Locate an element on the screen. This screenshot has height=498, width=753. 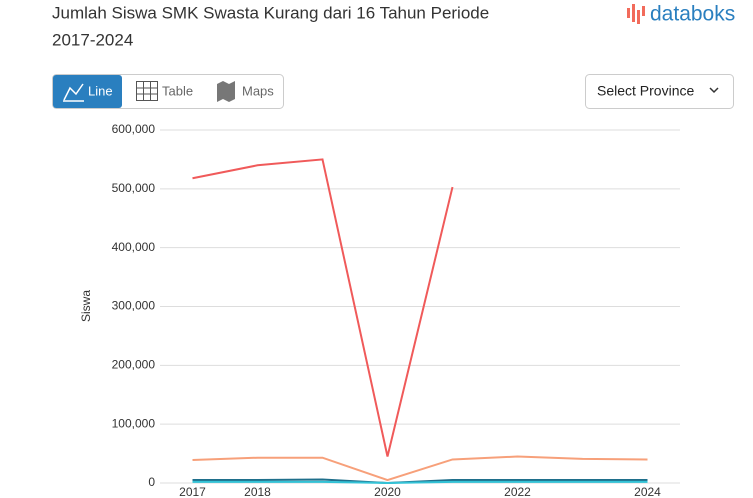
x-tick-label: 2022 is located at coordinates (517, 491).